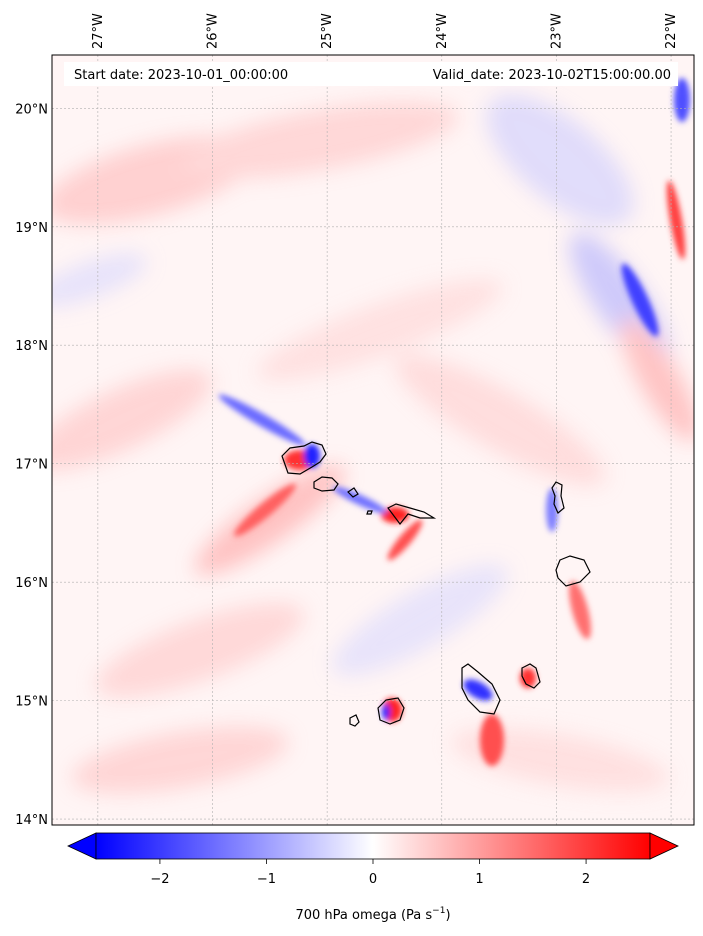 The width and height of the screenshot is (703, 936). What do you see at coordinates (31, 109) in the screenshot?
I see `lat-tick-label: 20°N` at bounding box center [31, 109].